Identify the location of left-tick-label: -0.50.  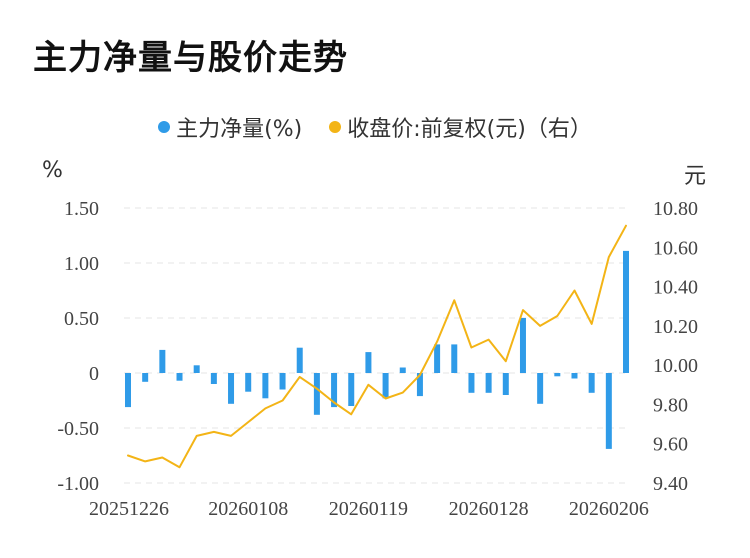
(78, 429).